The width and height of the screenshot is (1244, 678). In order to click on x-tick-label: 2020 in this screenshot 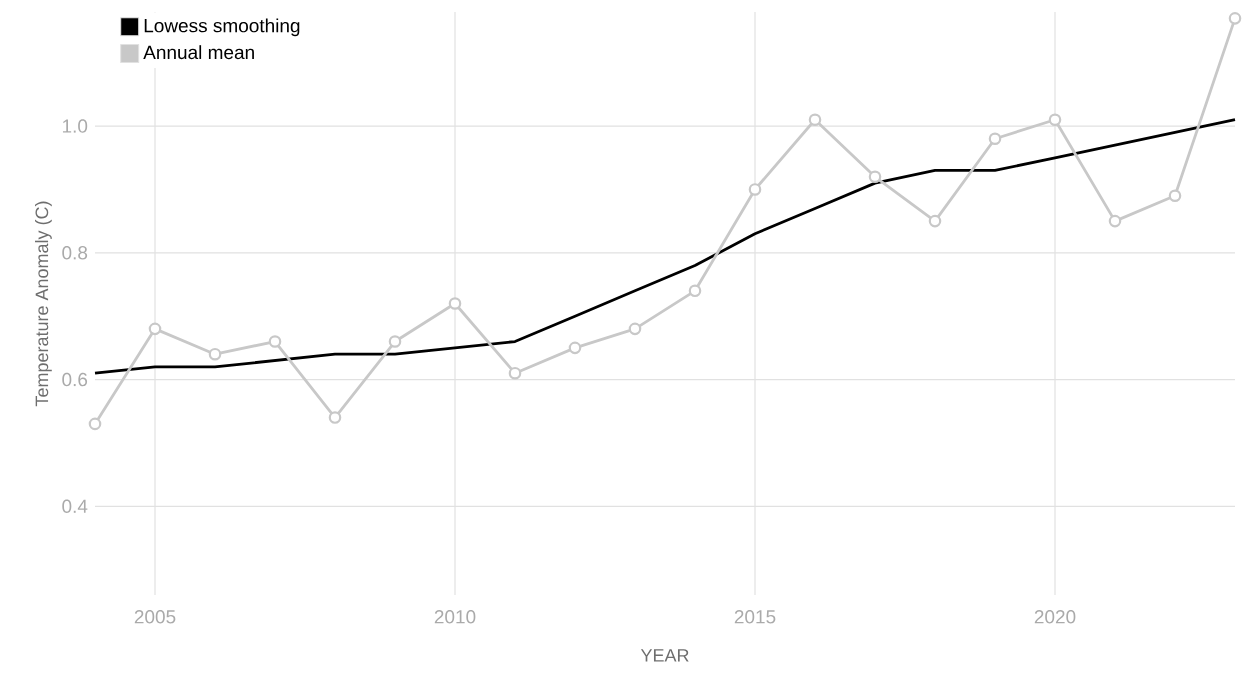, I will do `click(1055, 617)`.